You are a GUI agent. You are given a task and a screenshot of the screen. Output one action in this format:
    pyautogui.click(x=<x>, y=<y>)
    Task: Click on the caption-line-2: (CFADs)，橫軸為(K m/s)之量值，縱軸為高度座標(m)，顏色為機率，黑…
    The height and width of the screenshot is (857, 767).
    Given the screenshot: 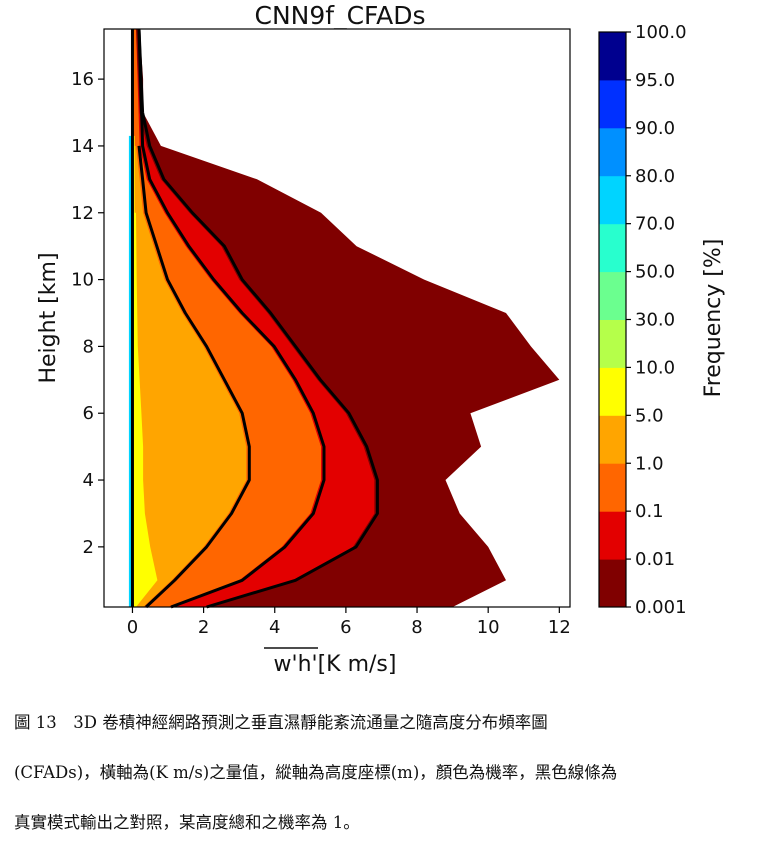 What is the action you would take?
    pyautogui.click(x=316, y=772)
    